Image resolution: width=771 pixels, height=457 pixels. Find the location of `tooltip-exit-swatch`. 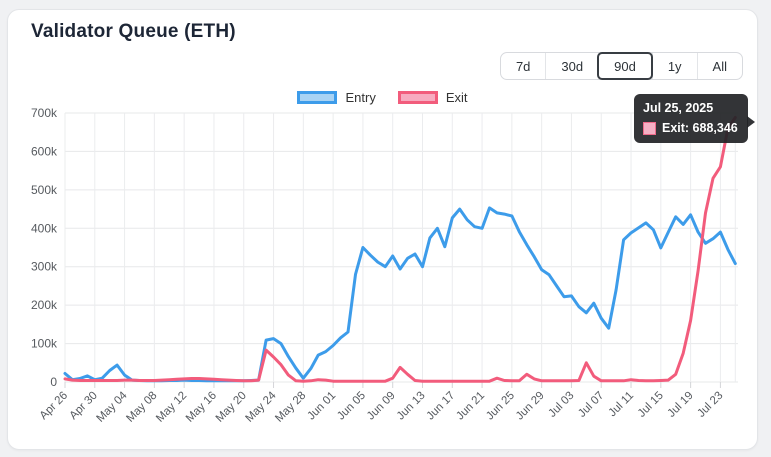

tooltip-exit-swatch is located at coordinates (649, 128).